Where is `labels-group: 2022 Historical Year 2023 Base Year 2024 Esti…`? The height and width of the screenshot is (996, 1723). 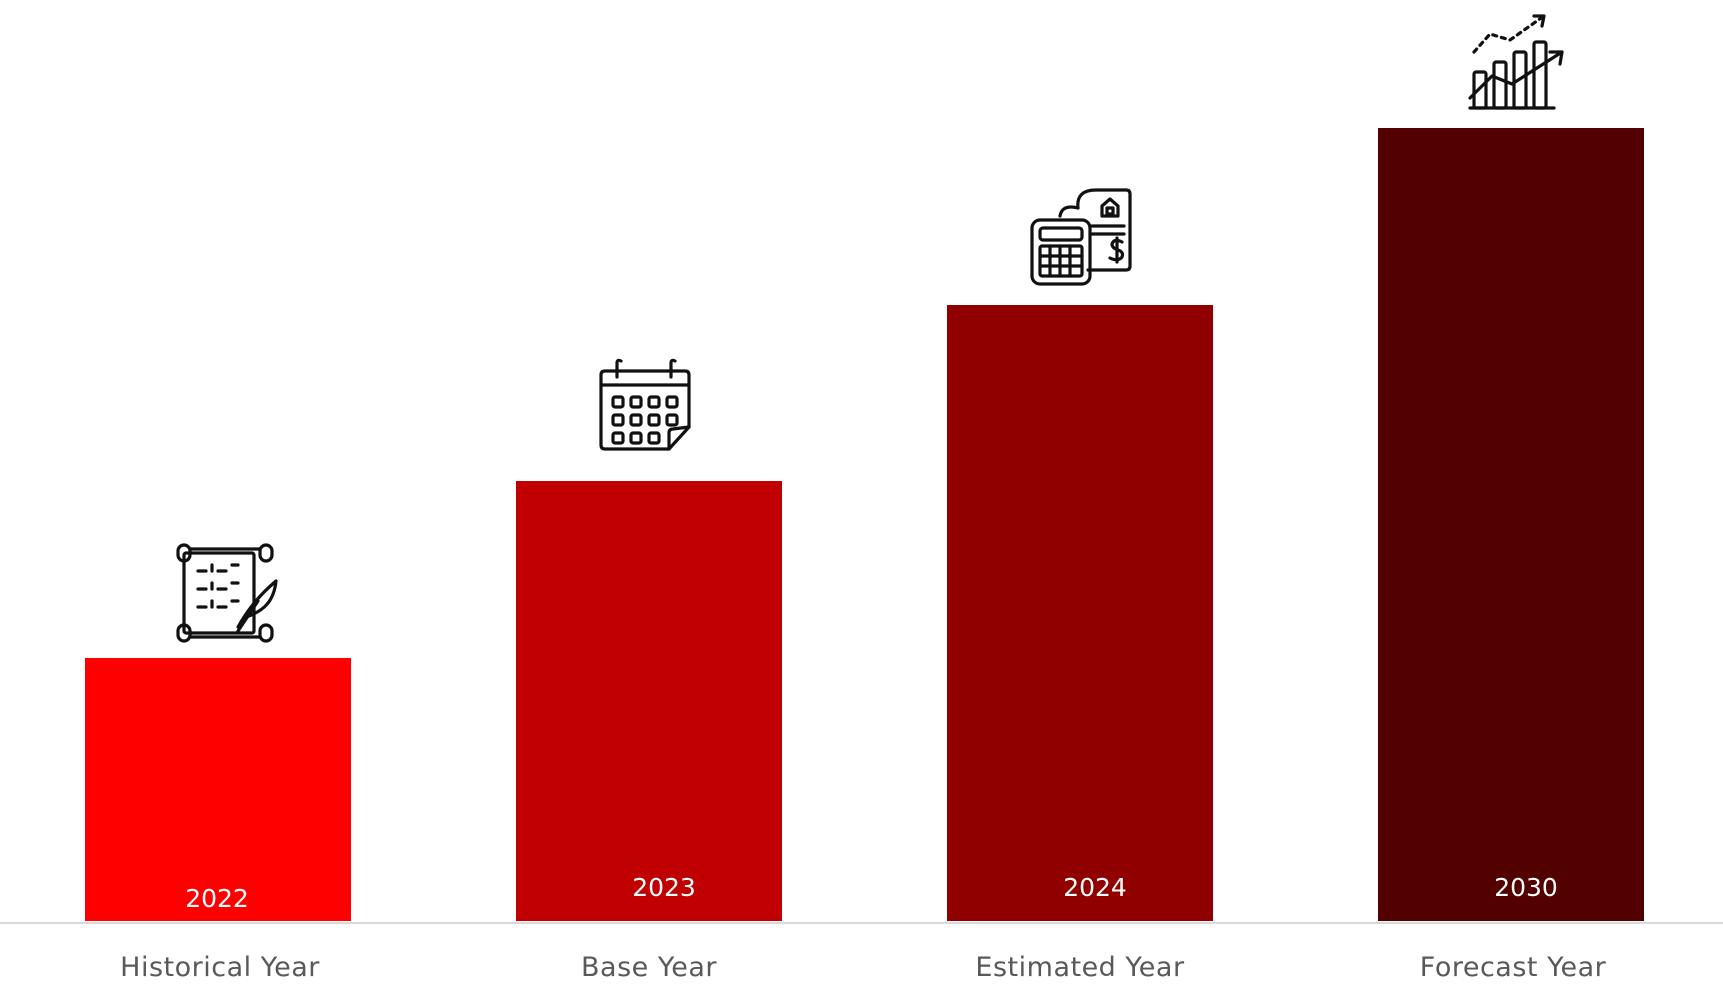 labels-group: 2022 Historical Year 2023 Base Year 2024 Esti… is located at coordinates (863, 928).